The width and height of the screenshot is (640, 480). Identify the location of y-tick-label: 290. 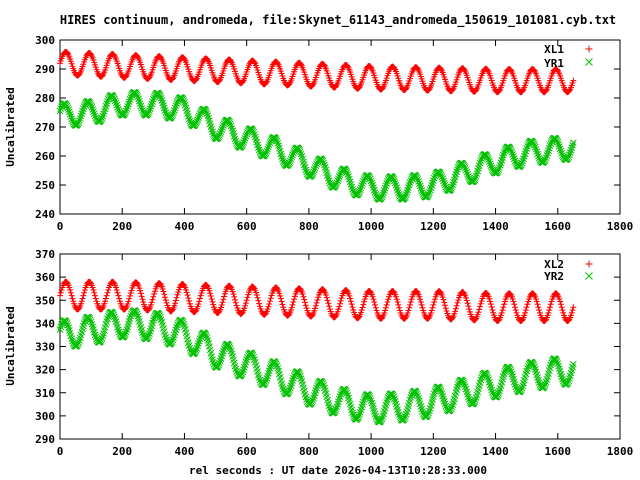
(45, 69).